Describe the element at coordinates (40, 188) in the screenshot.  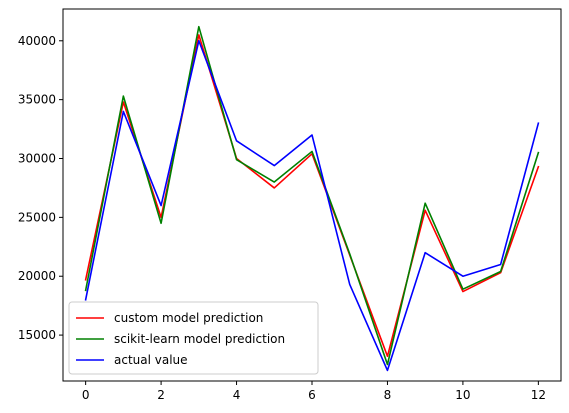
I see `y-axis: 15000 20000 25000 30000 35000 40000` at that location.